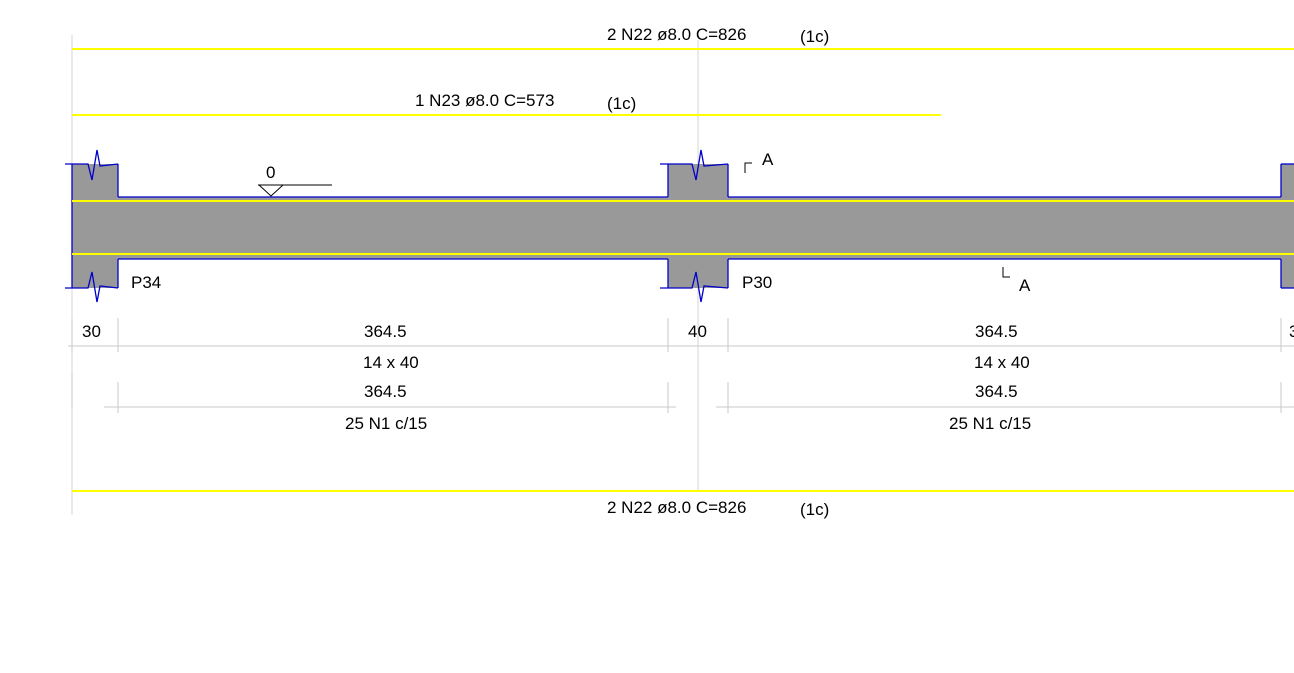 This screenshot has width=1294, height=673. Describe the element at coordinates (996, 331) in the screenshot. I see `dim-span-2: 364.5` at that location.